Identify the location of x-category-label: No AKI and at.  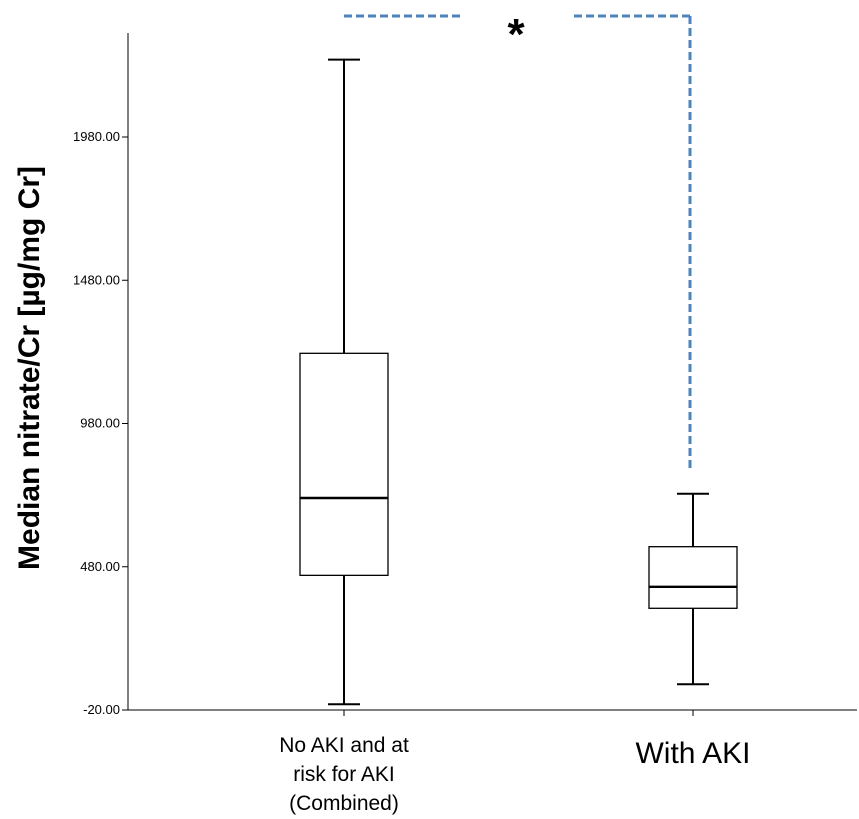
(344, 745).